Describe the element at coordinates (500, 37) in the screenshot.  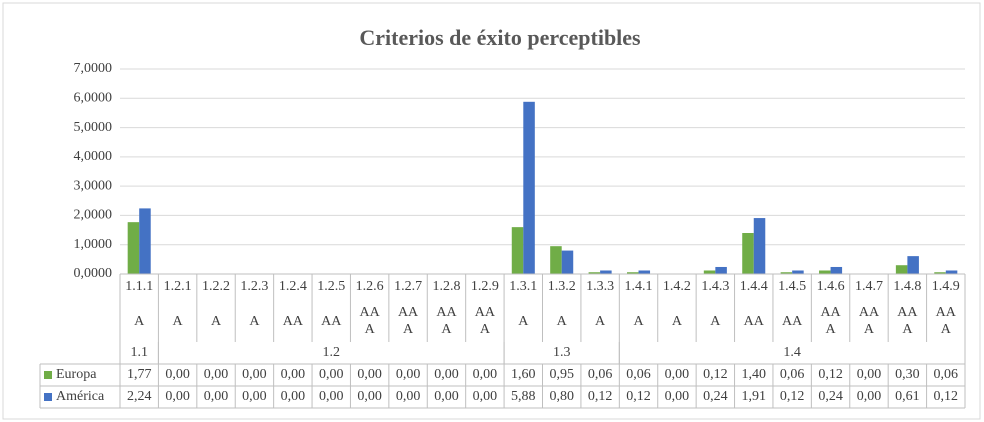
I see `chart-title: Criterios de éxito perceptibles` at that location.